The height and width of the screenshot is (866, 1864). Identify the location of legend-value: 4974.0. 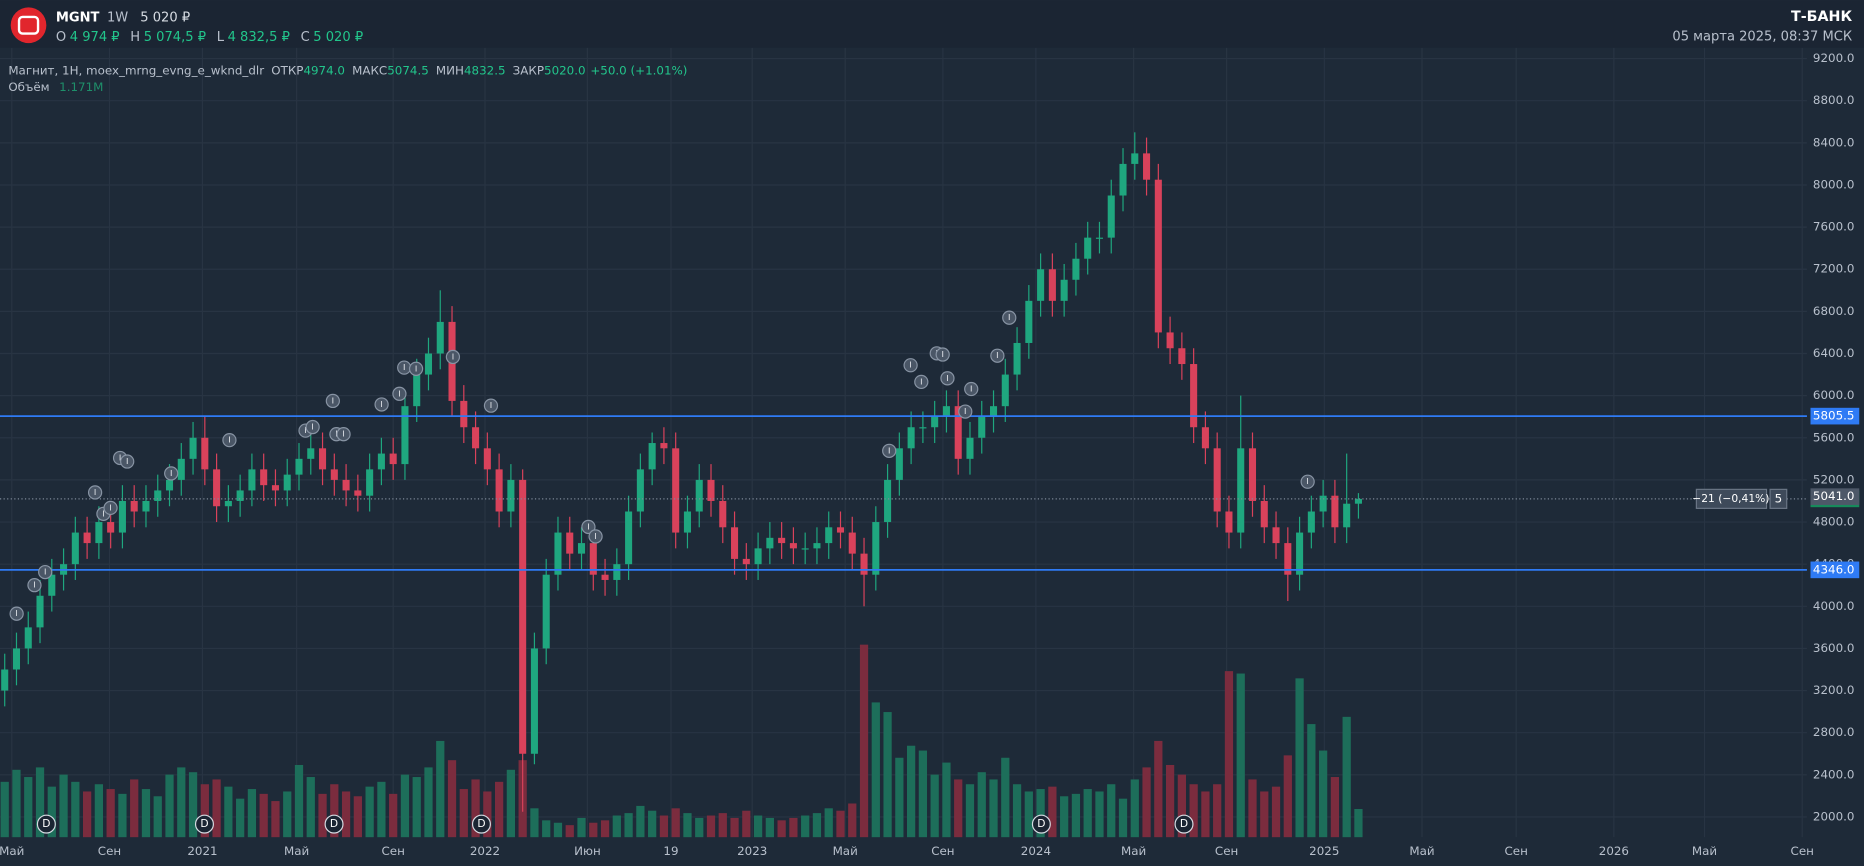
(324, 70).